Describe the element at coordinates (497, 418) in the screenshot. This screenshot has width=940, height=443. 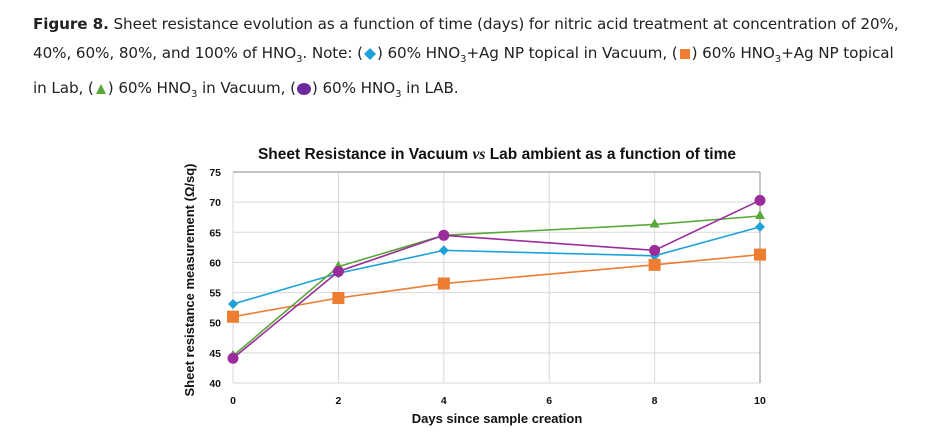
I see `x-axis-label: Days since sample creation` at that location.